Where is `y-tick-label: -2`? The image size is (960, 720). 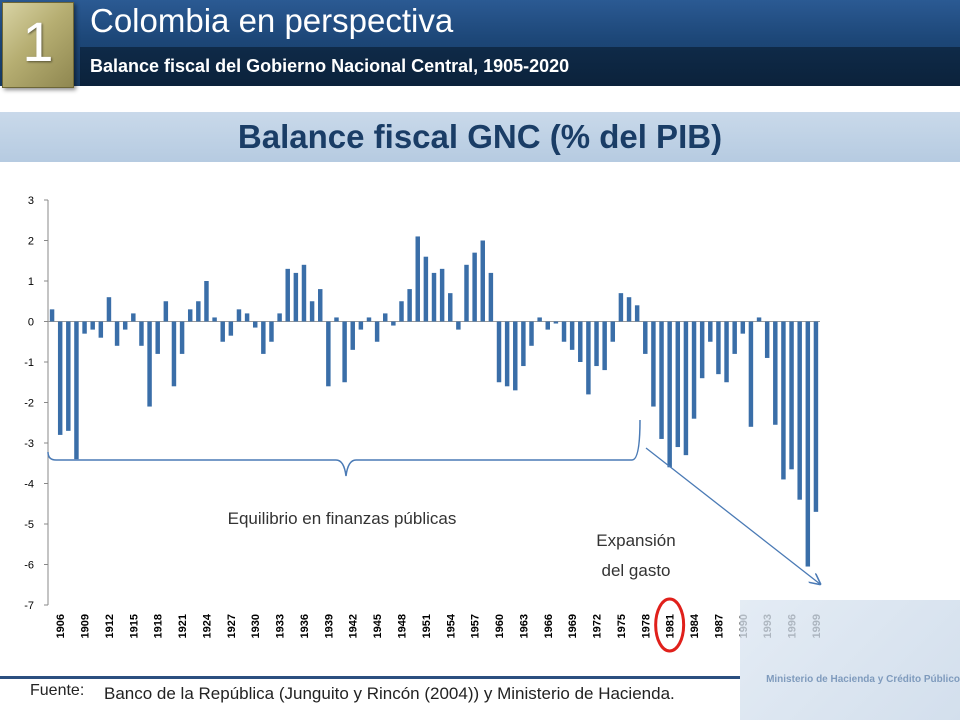
y-tick-label: -2 is located at coordinates (29, 404).